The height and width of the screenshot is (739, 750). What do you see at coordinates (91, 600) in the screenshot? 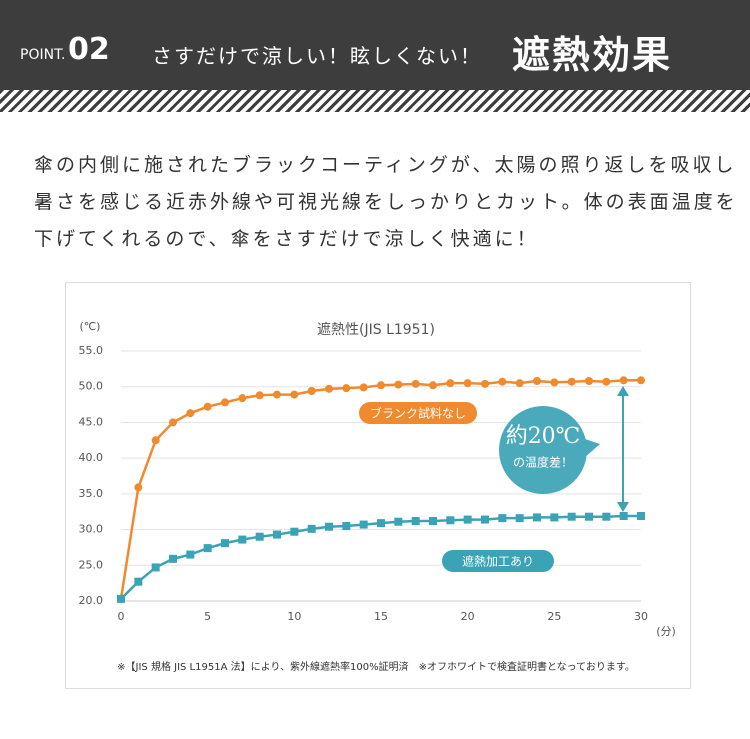
I see `y-tick-label: 20.0` at bounding box center [91, 600].